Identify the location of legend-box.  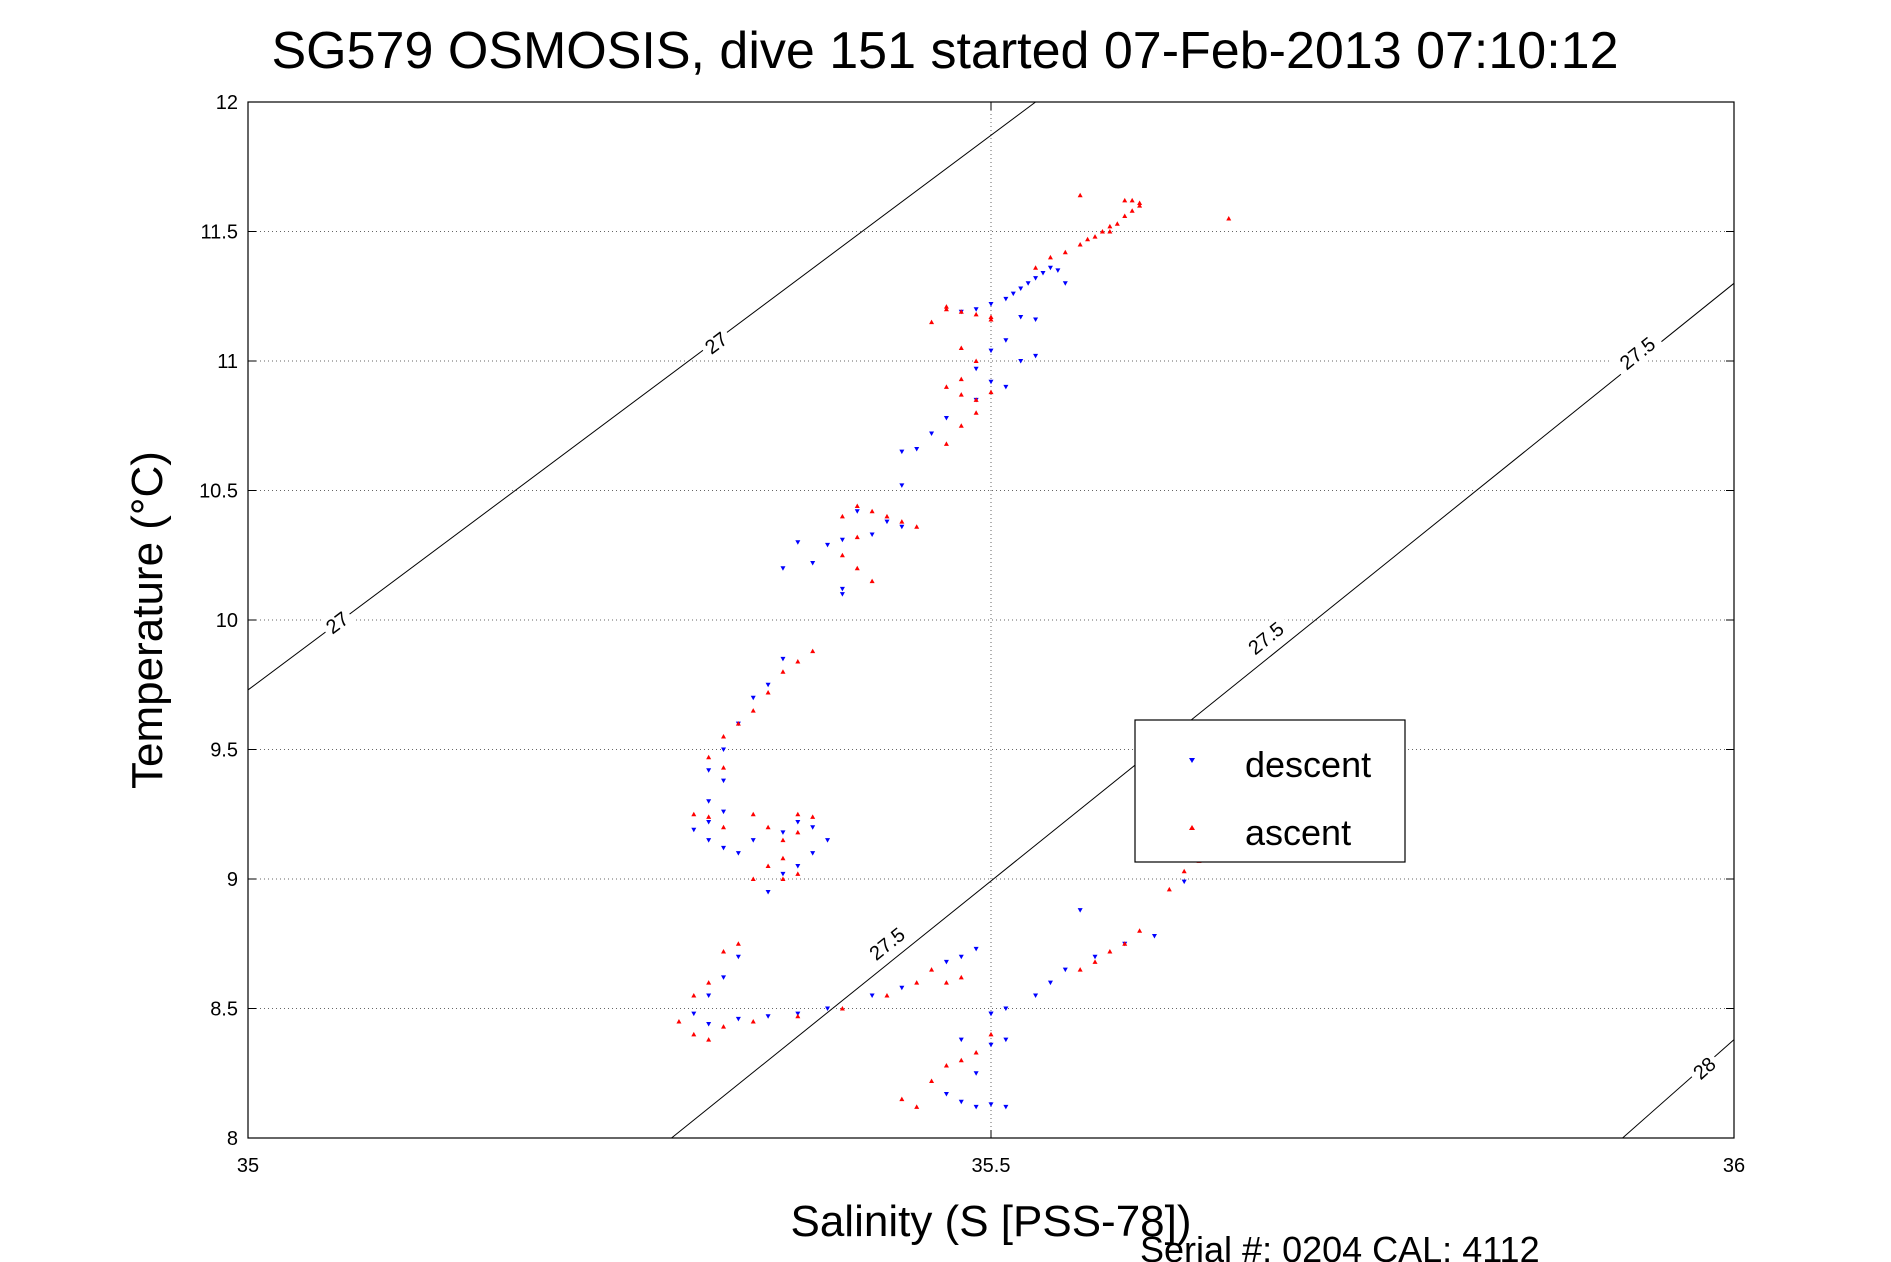
(1270, 791).